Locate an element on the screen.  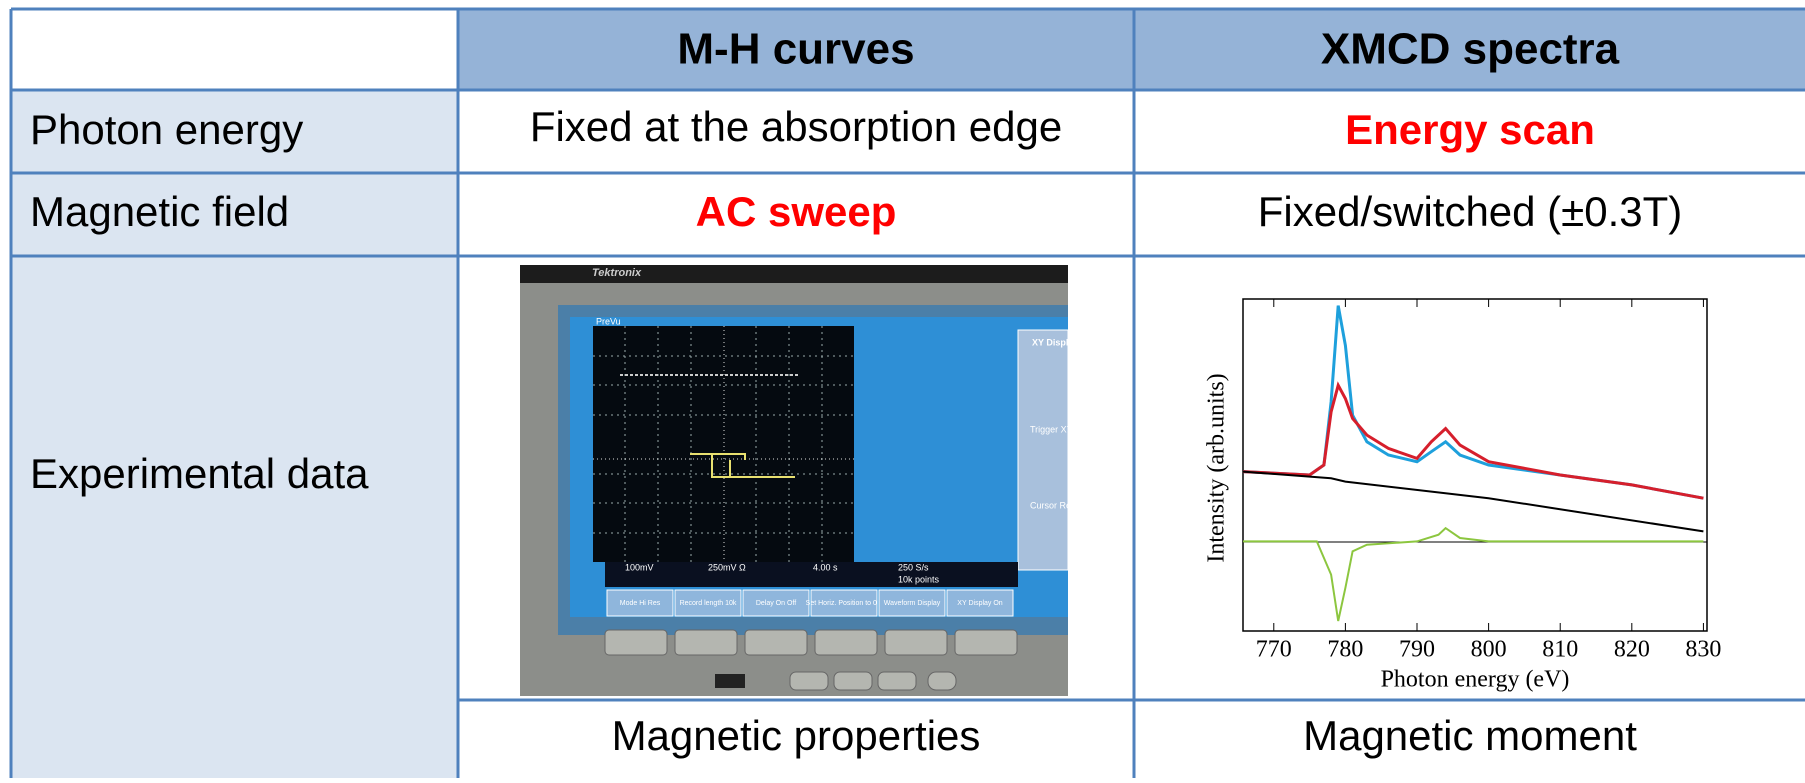
scope-readout: 250 S/s is located at coordinates (913, 567).